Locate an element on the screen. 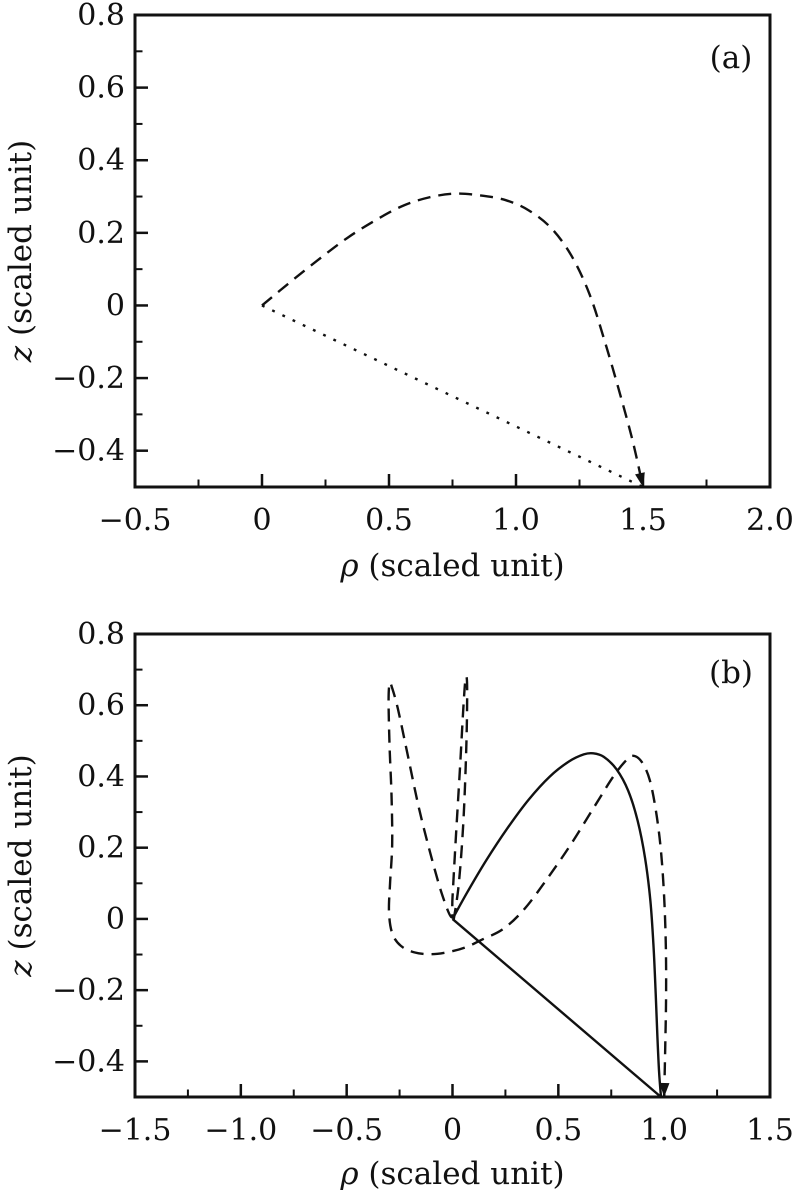 The width and height of the screenshot is (794, 1190). x-tick-label: −1.0 is located at coordinates (240, 1130).